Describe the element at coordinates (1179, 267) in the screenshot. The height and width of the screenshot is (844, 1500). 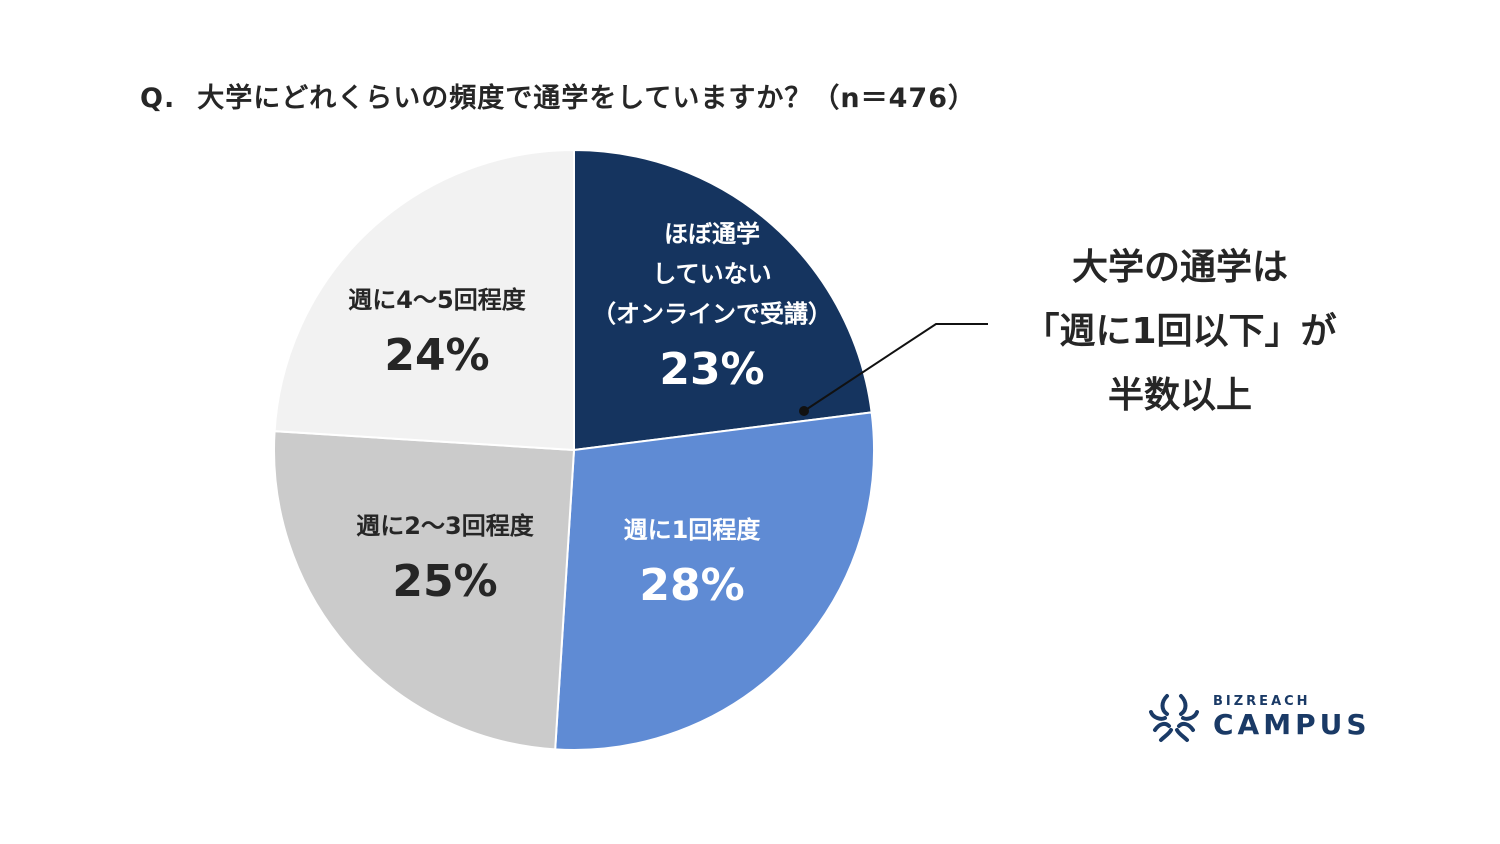
I see `callout-line: 大学の通学は` at that location.